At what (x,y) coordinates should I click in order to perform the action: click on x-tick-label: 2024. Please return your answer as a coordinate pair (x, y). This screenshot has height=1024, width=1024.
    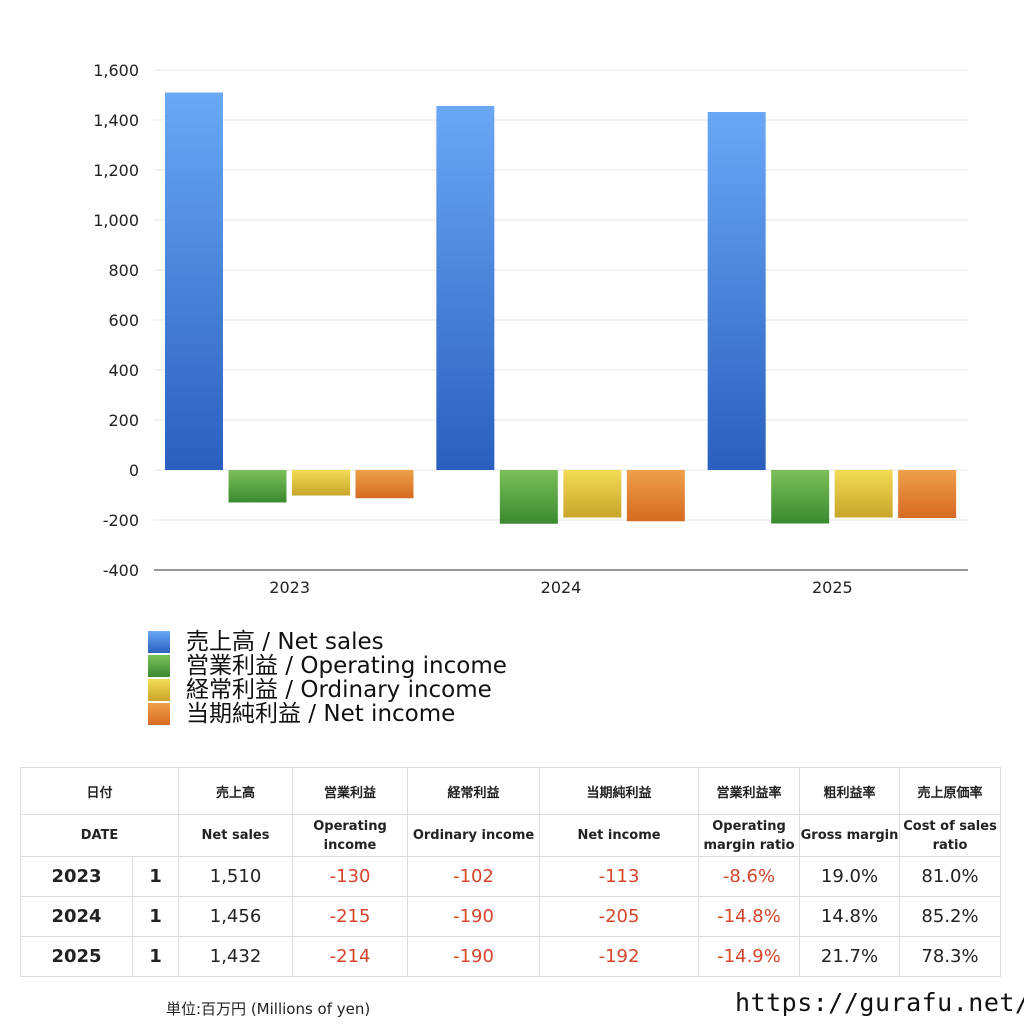
    Looking at the image, I should click on (561, 587).